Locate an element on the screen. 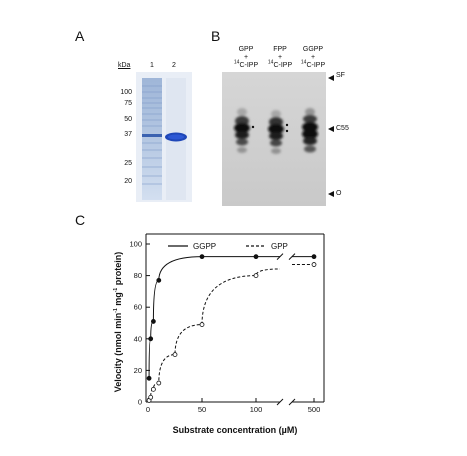  lane-b1-plus: + is located at coordinates (246, 57).